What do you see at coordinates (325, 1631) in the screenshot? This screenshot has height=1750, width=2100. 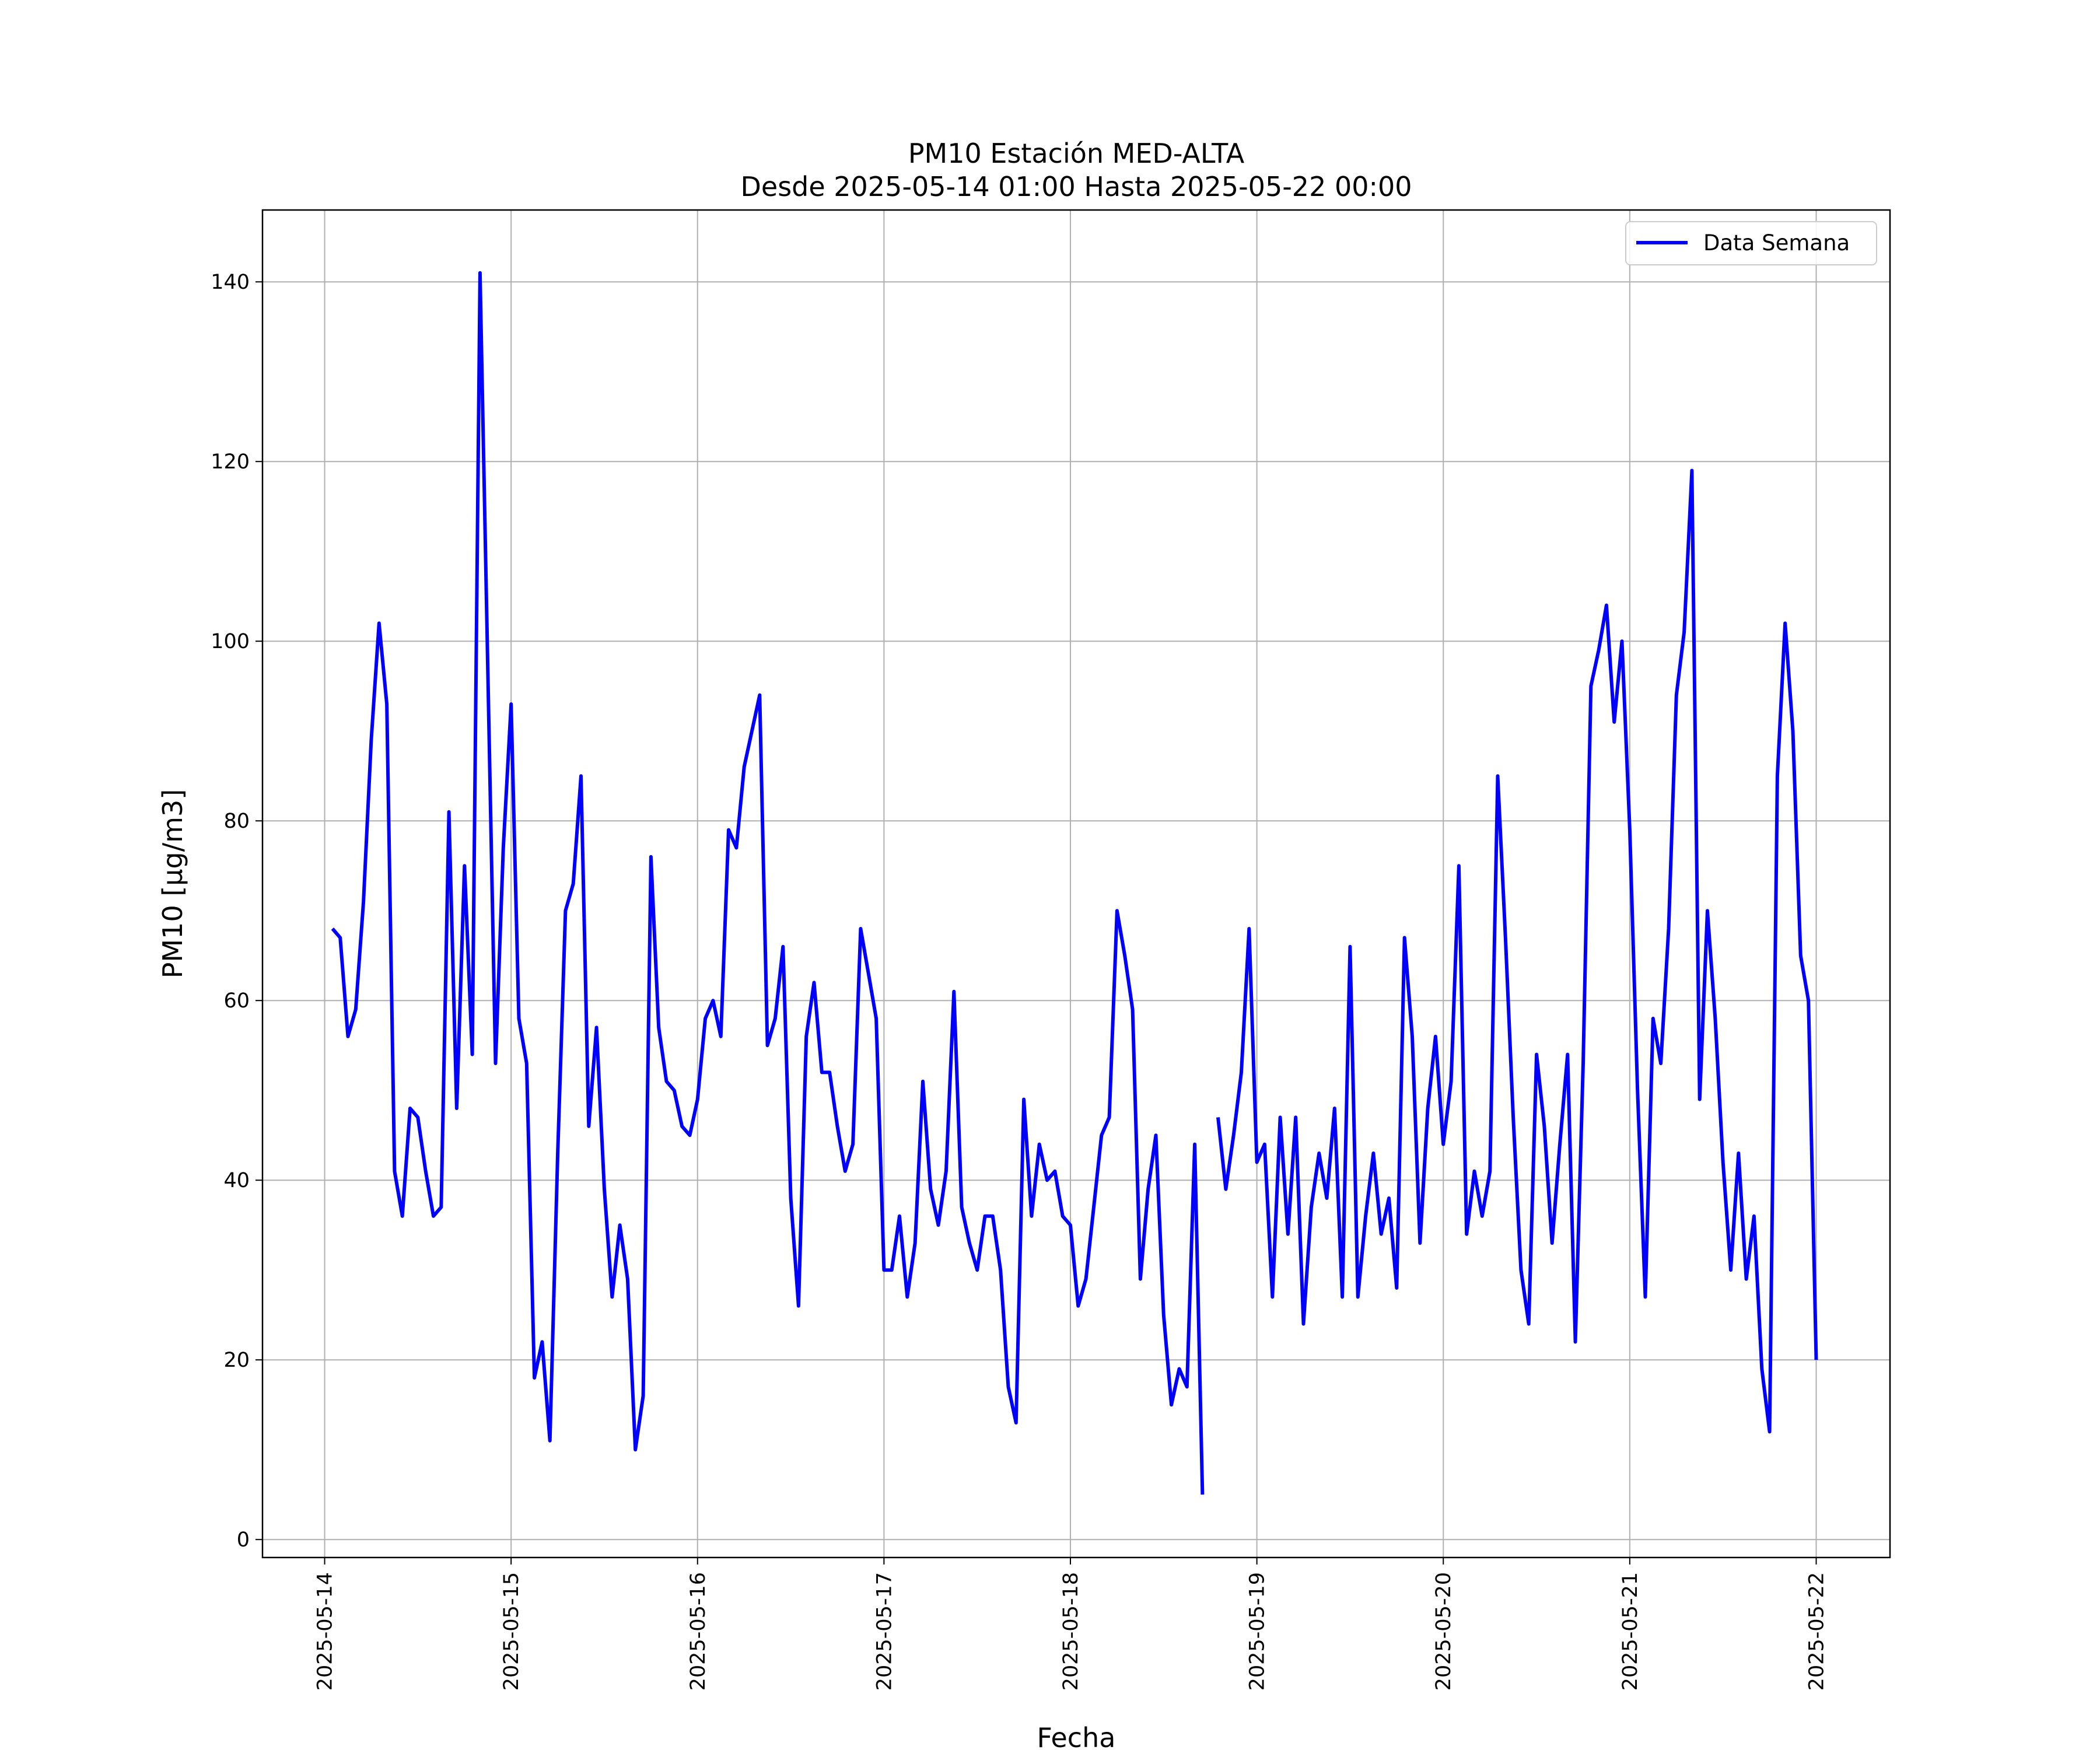 I see `x-tick-label: 2025-05-14` at bounding box center [325, 1631].